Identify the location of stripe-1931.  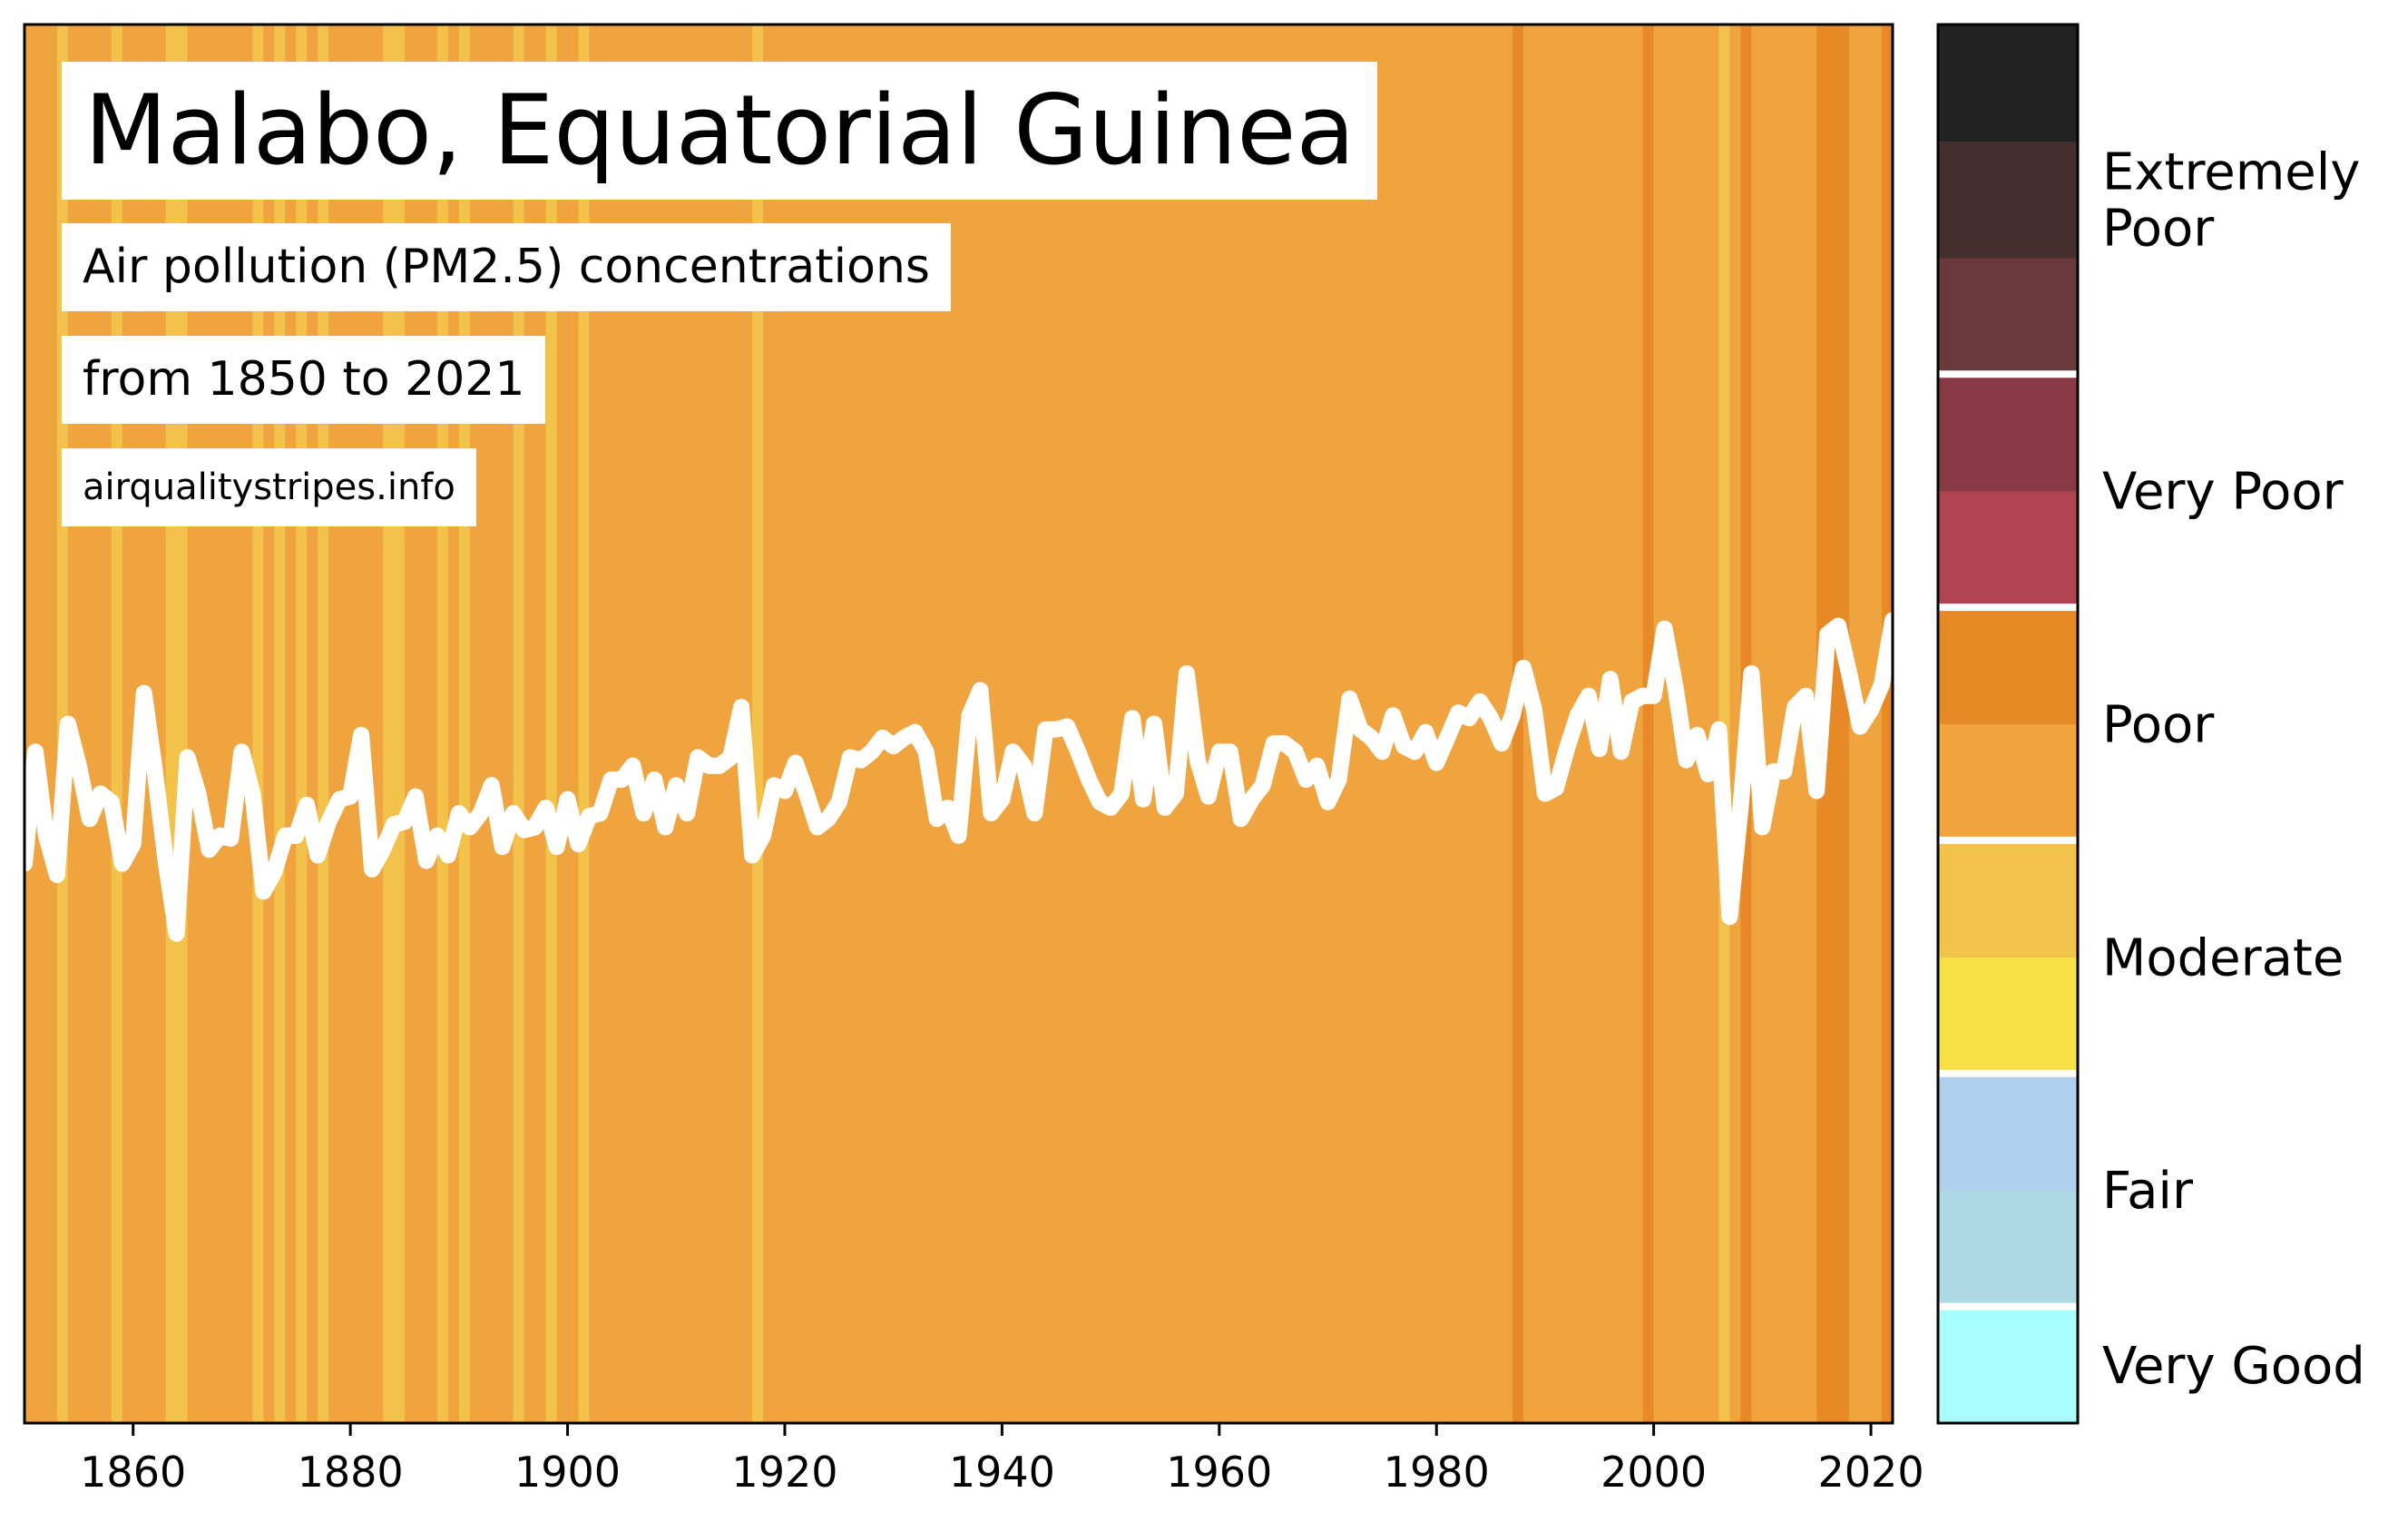
(910, 724).